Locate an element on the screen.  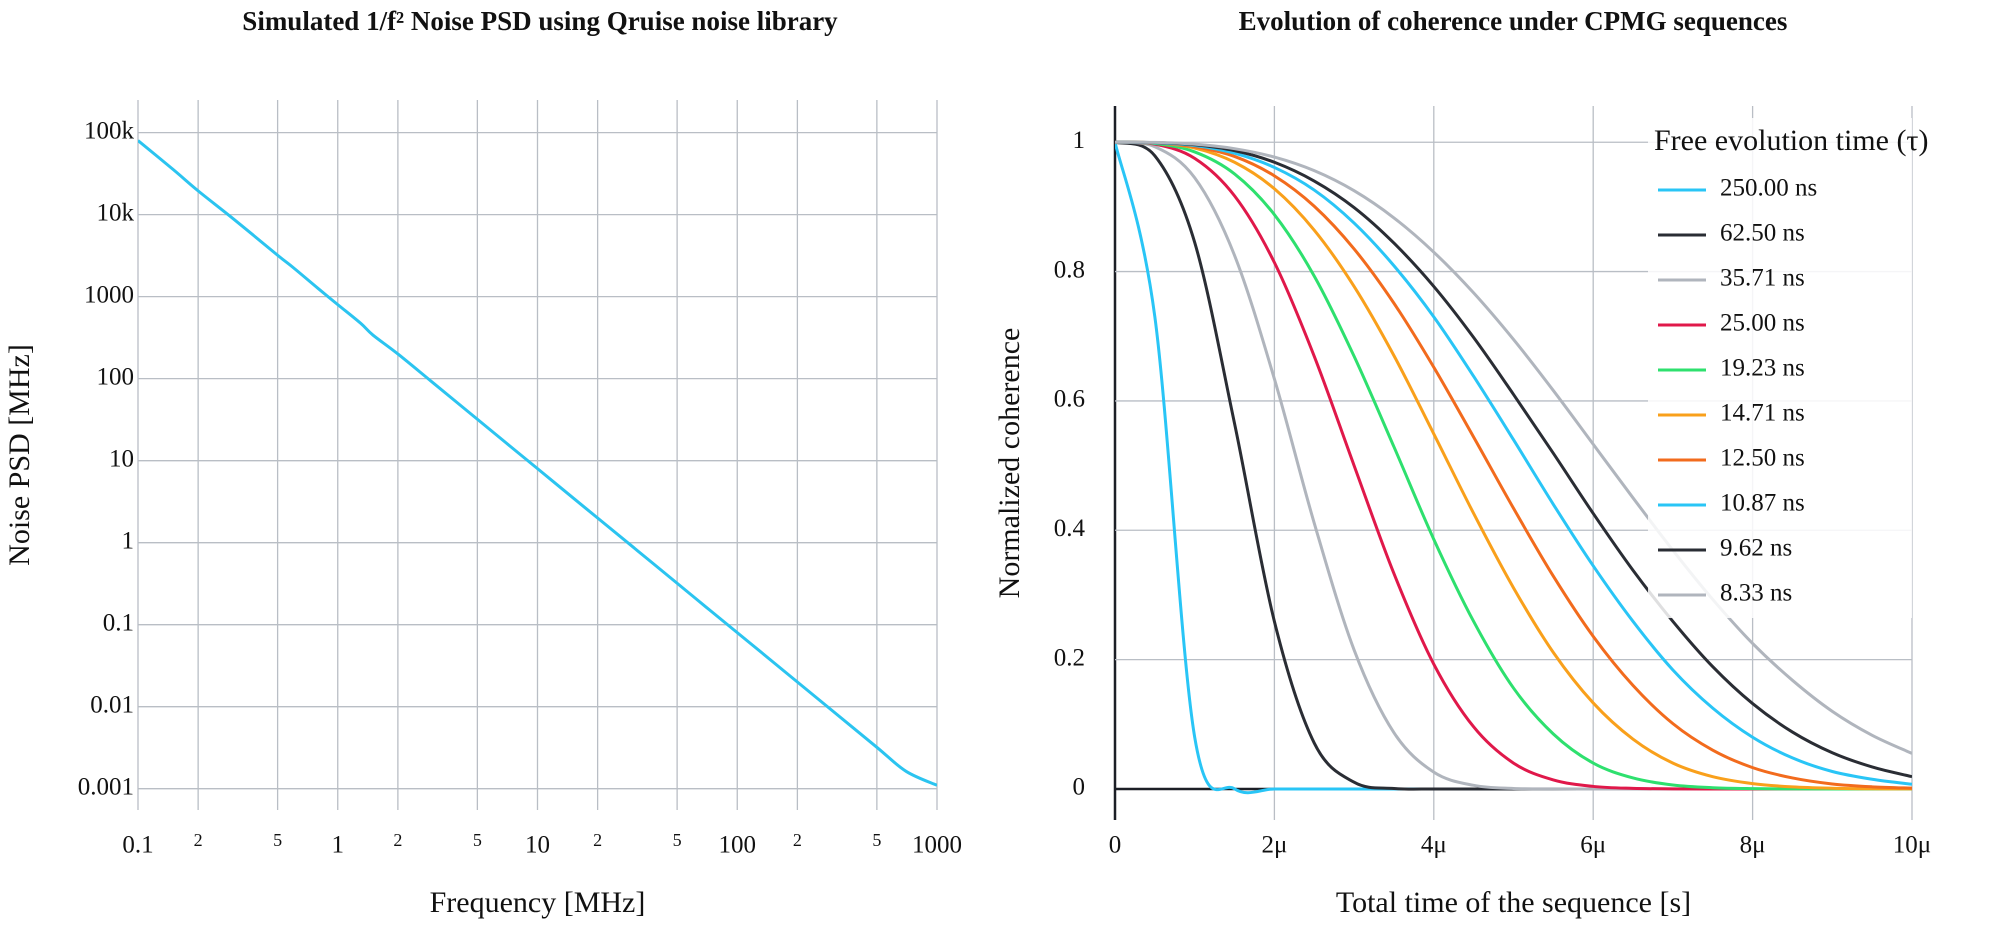
legend-background is located at coordinates (1780, 368).